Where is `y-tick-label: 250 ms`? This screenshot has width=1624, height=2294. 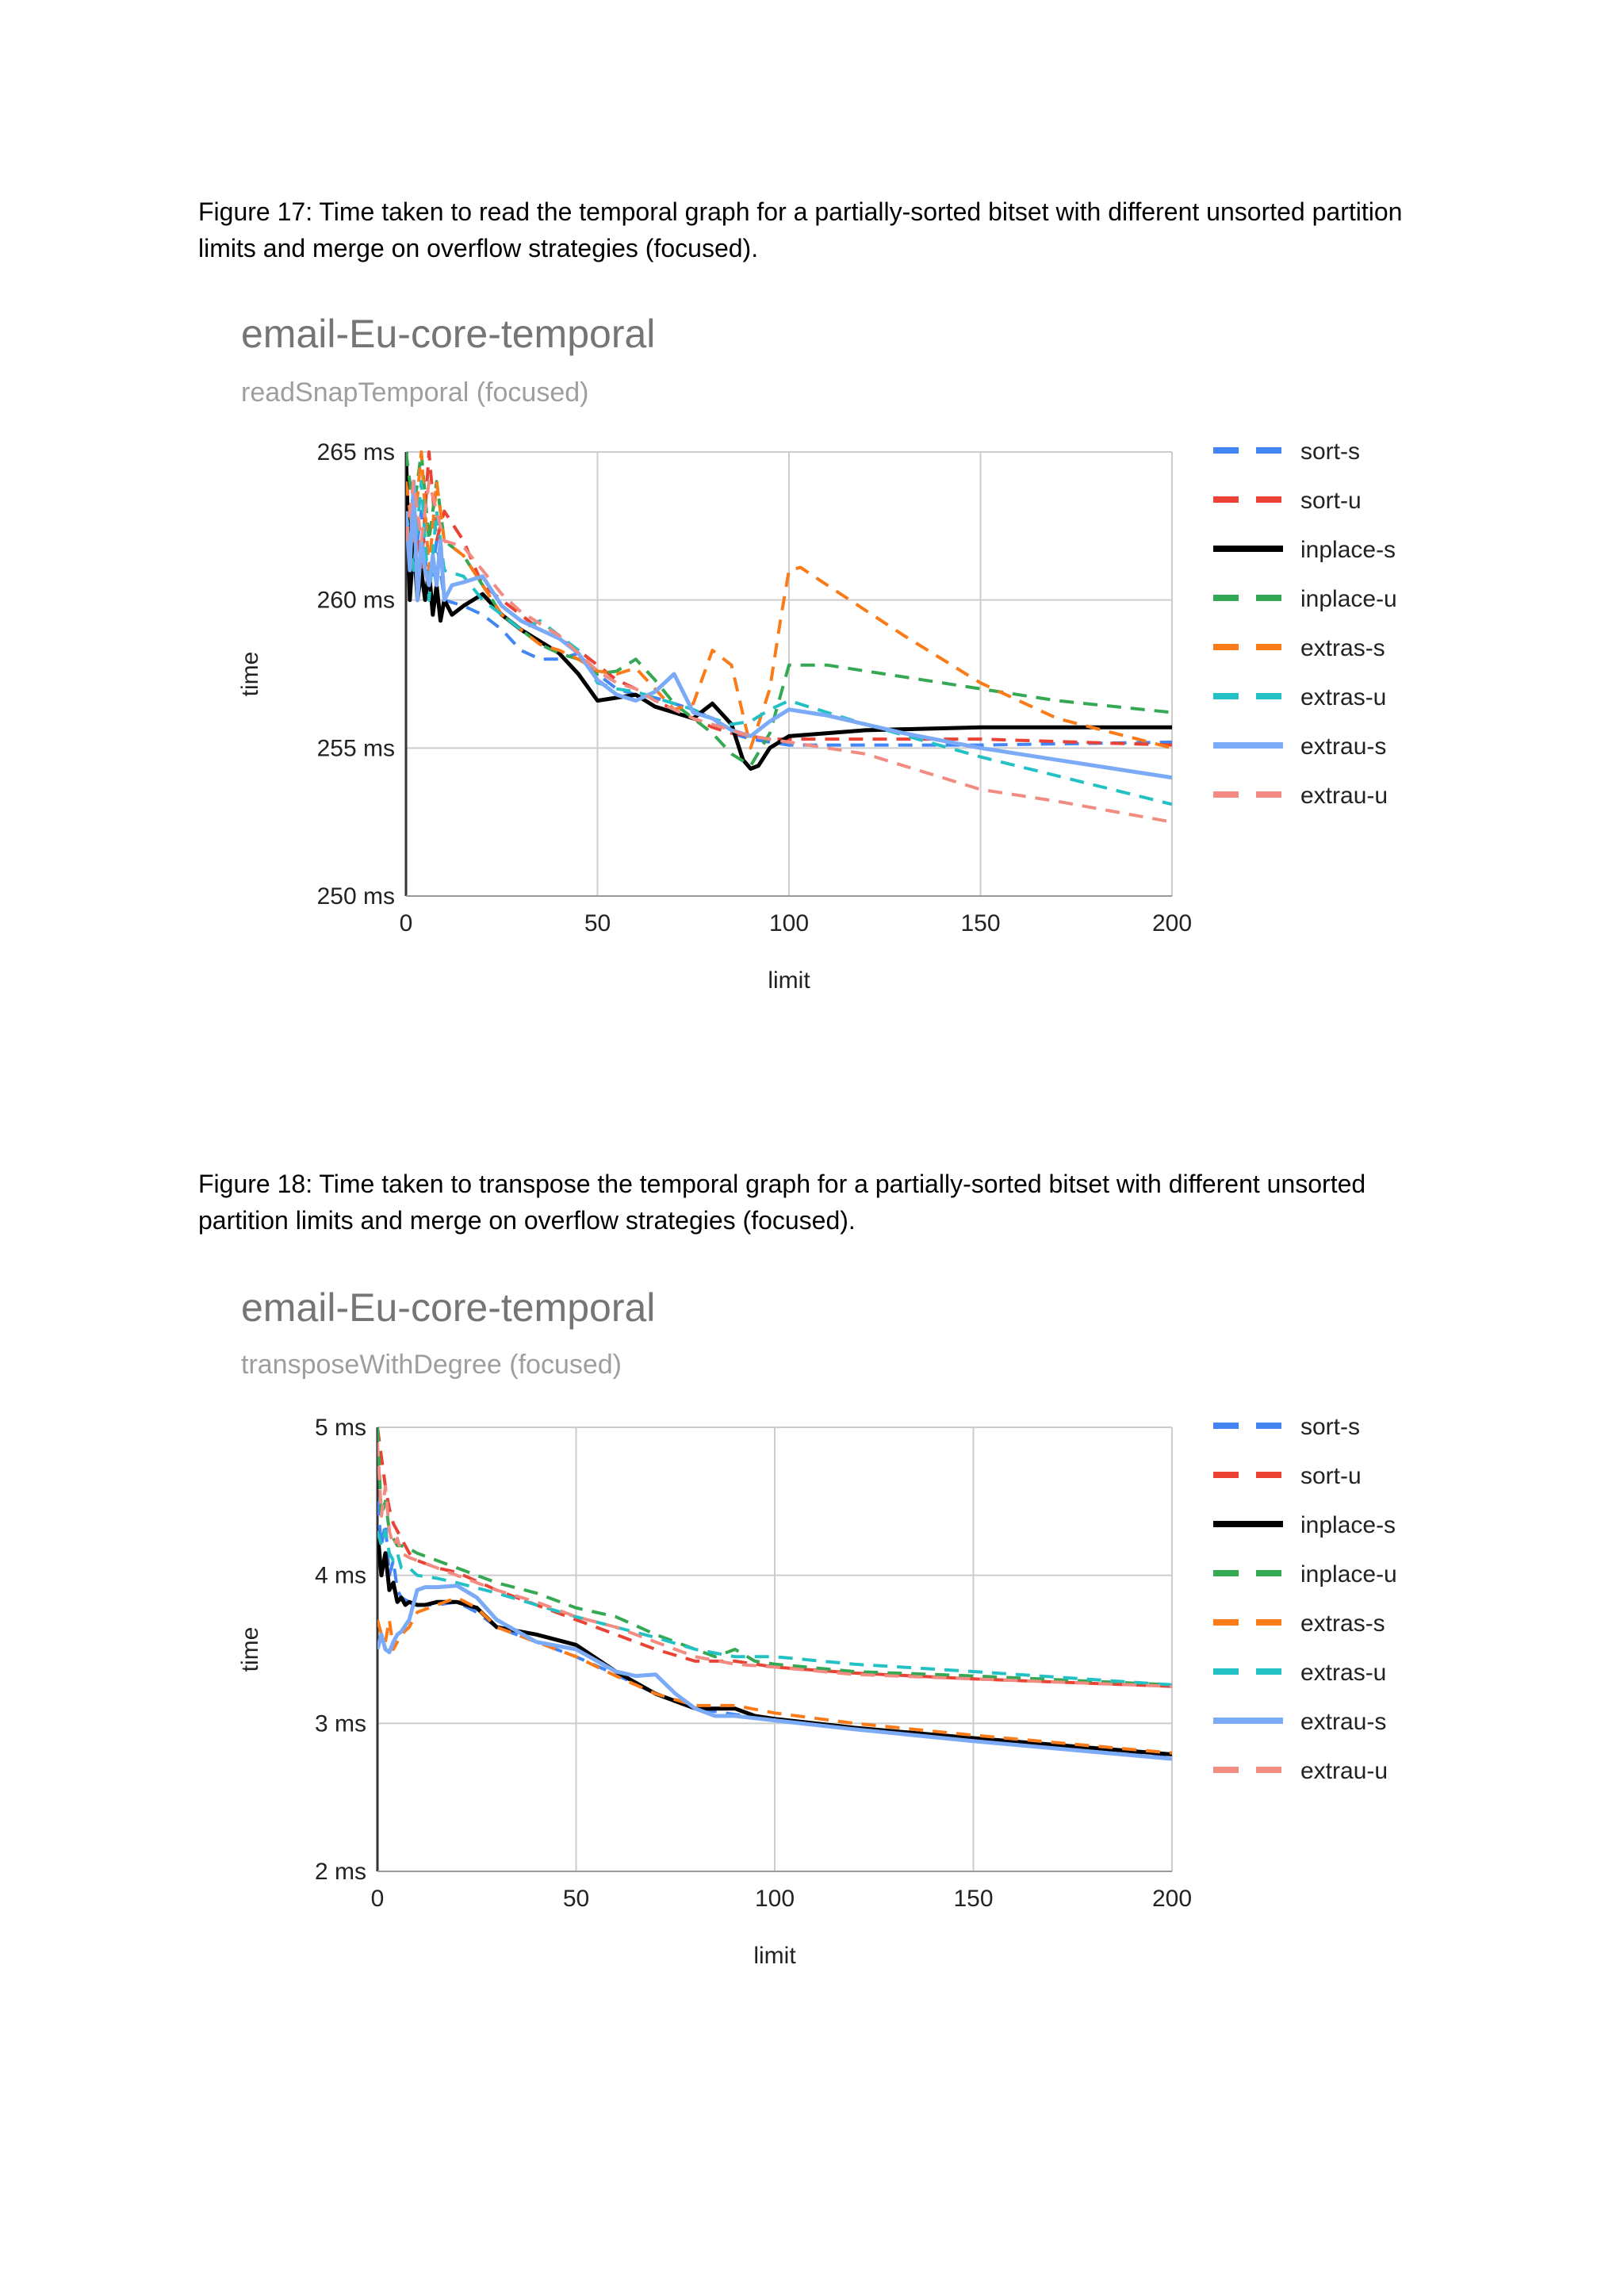
y-tick-label: 250 ms is located at coordinates (356, 897).